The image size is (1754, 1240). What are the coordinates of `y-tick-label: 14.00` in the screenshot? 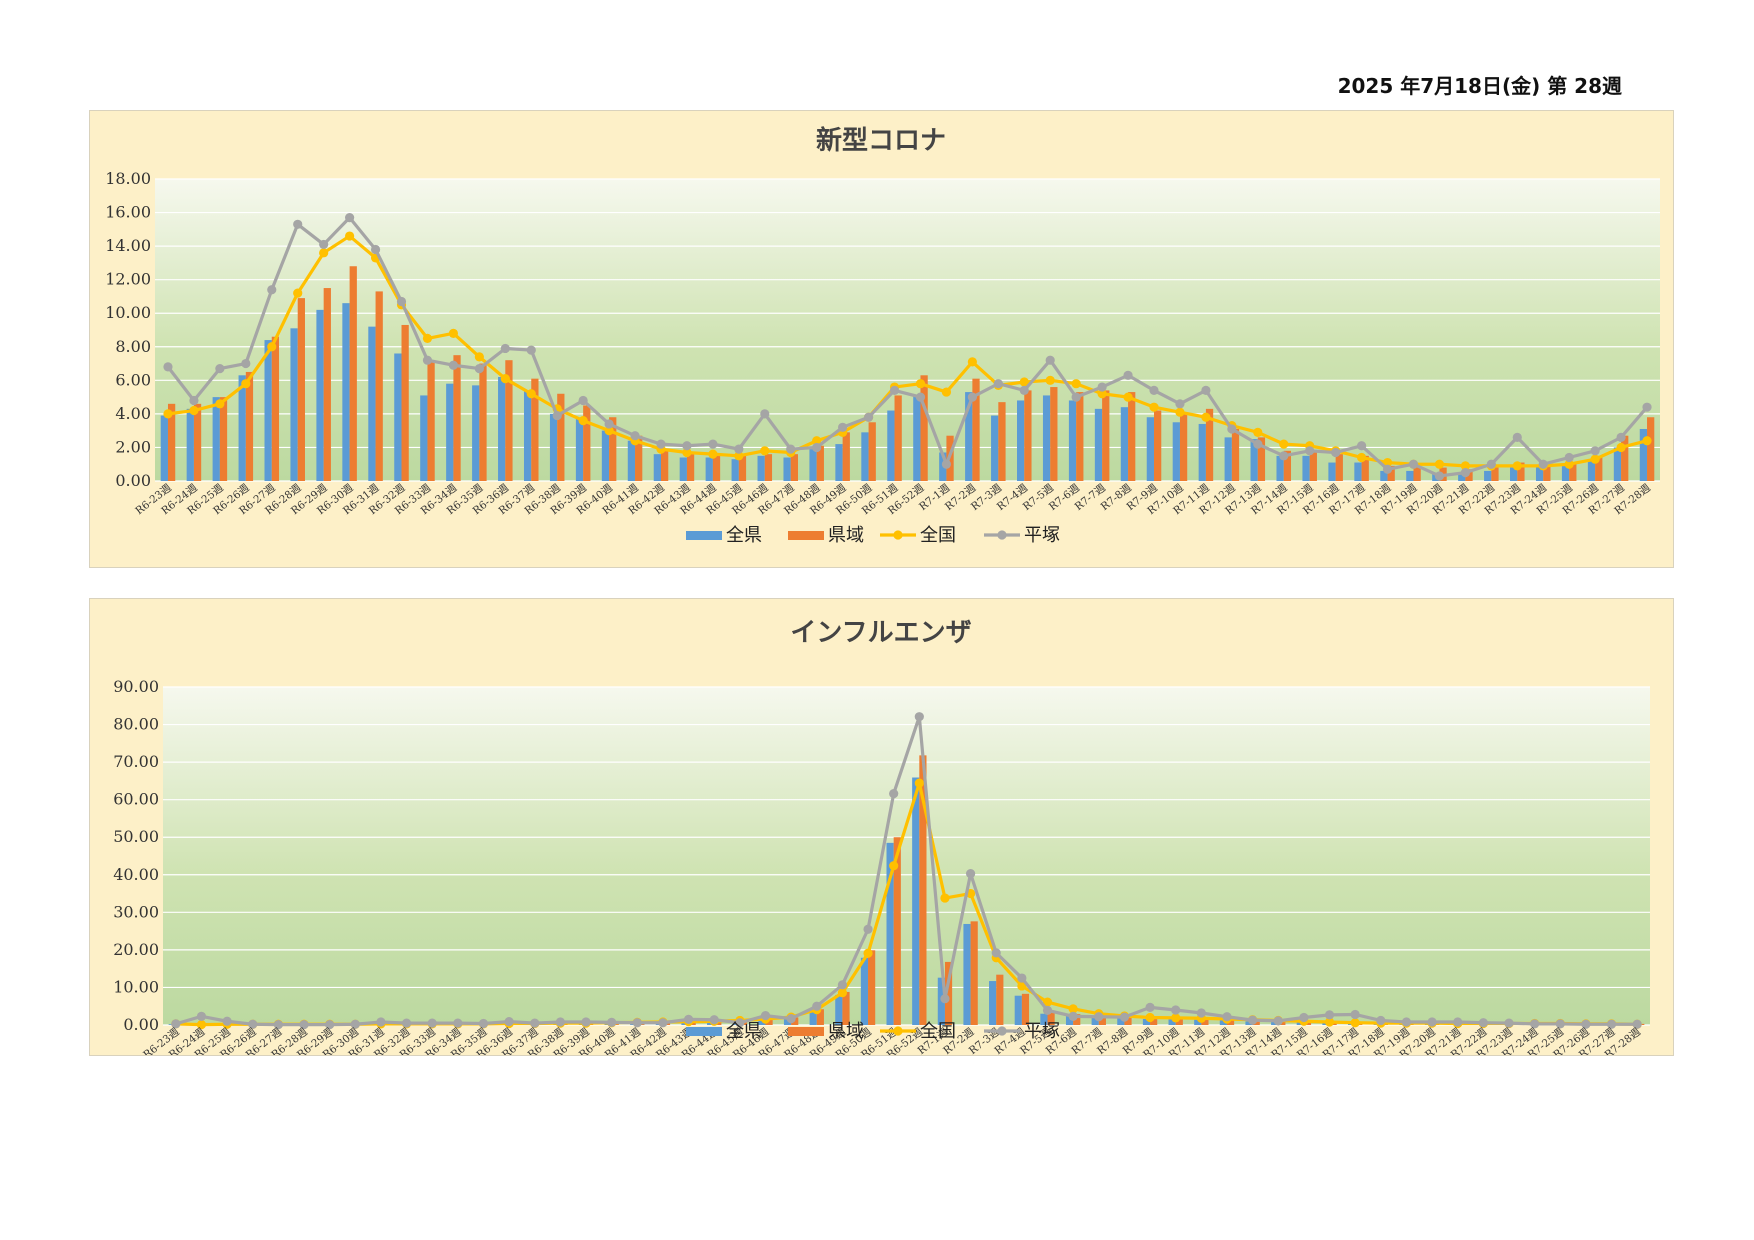 It's located at (128, 245).